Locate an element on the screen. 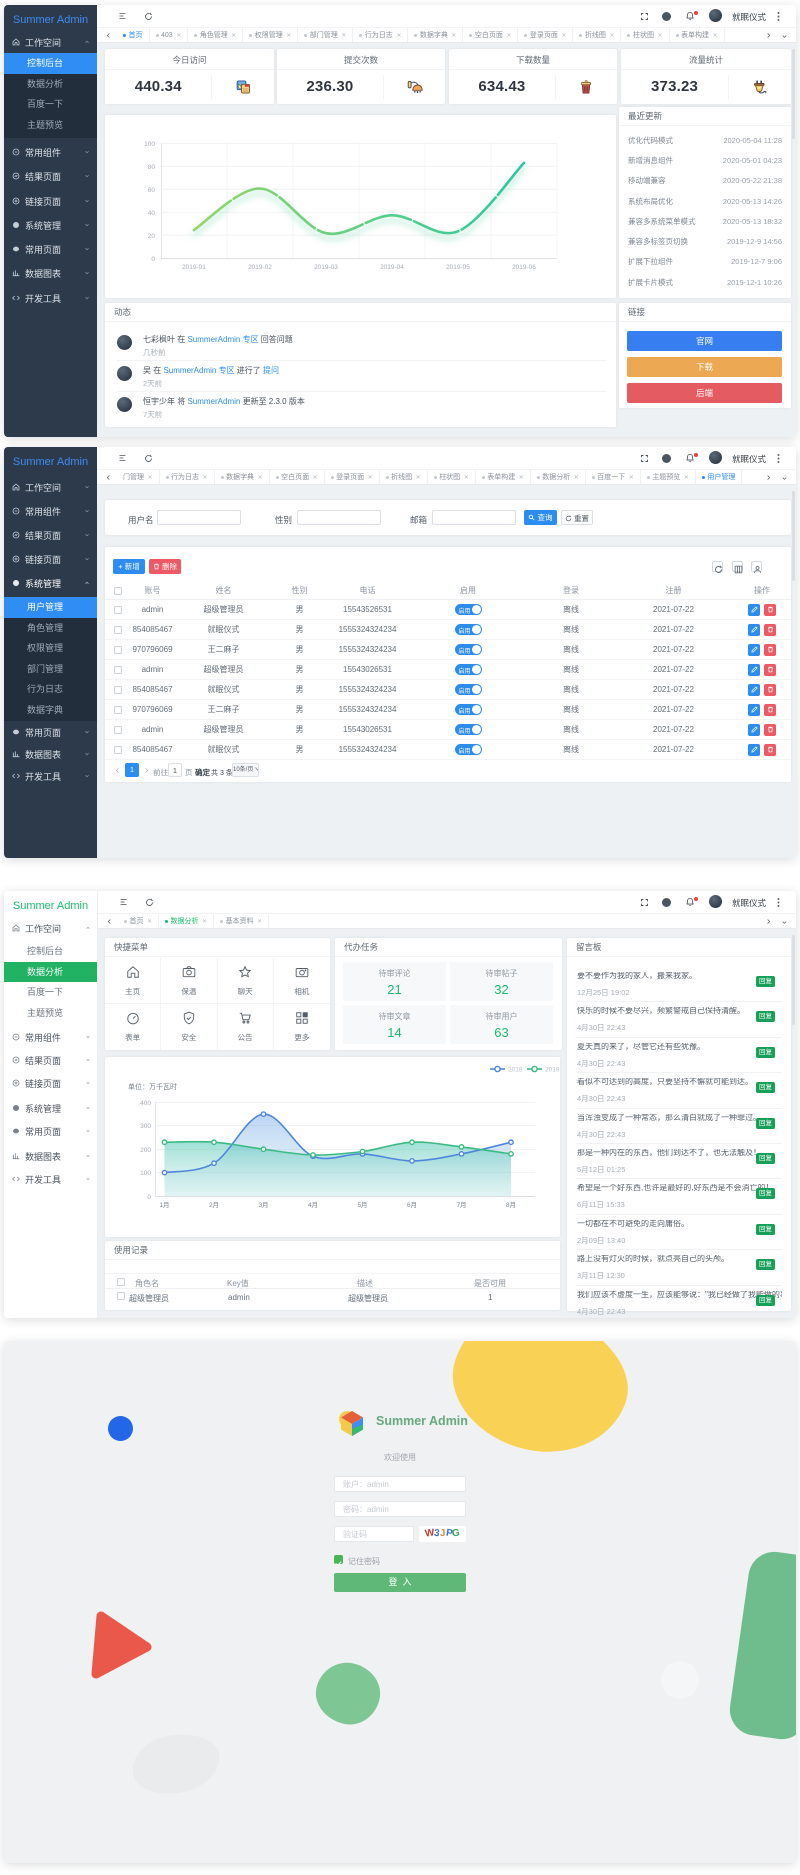 The height and width of the screenshot is (1875, 800). svg-text: 2019-01 is located at coordinates (194, 267).